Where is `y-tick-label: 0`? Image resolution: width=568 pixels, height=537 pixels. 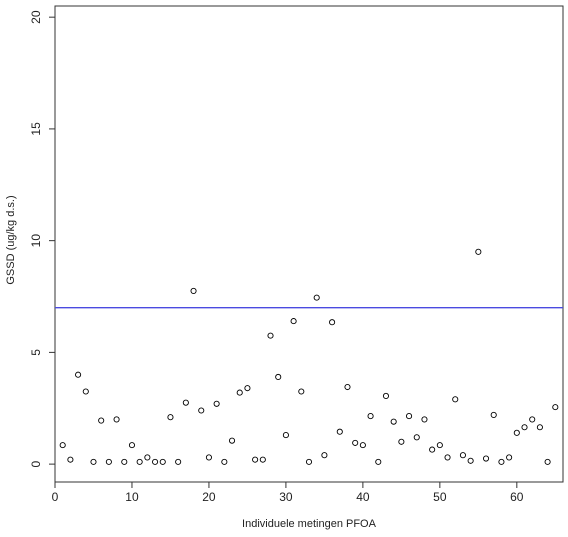
y-tick-label: 0 is located at coordinates (36, 463).